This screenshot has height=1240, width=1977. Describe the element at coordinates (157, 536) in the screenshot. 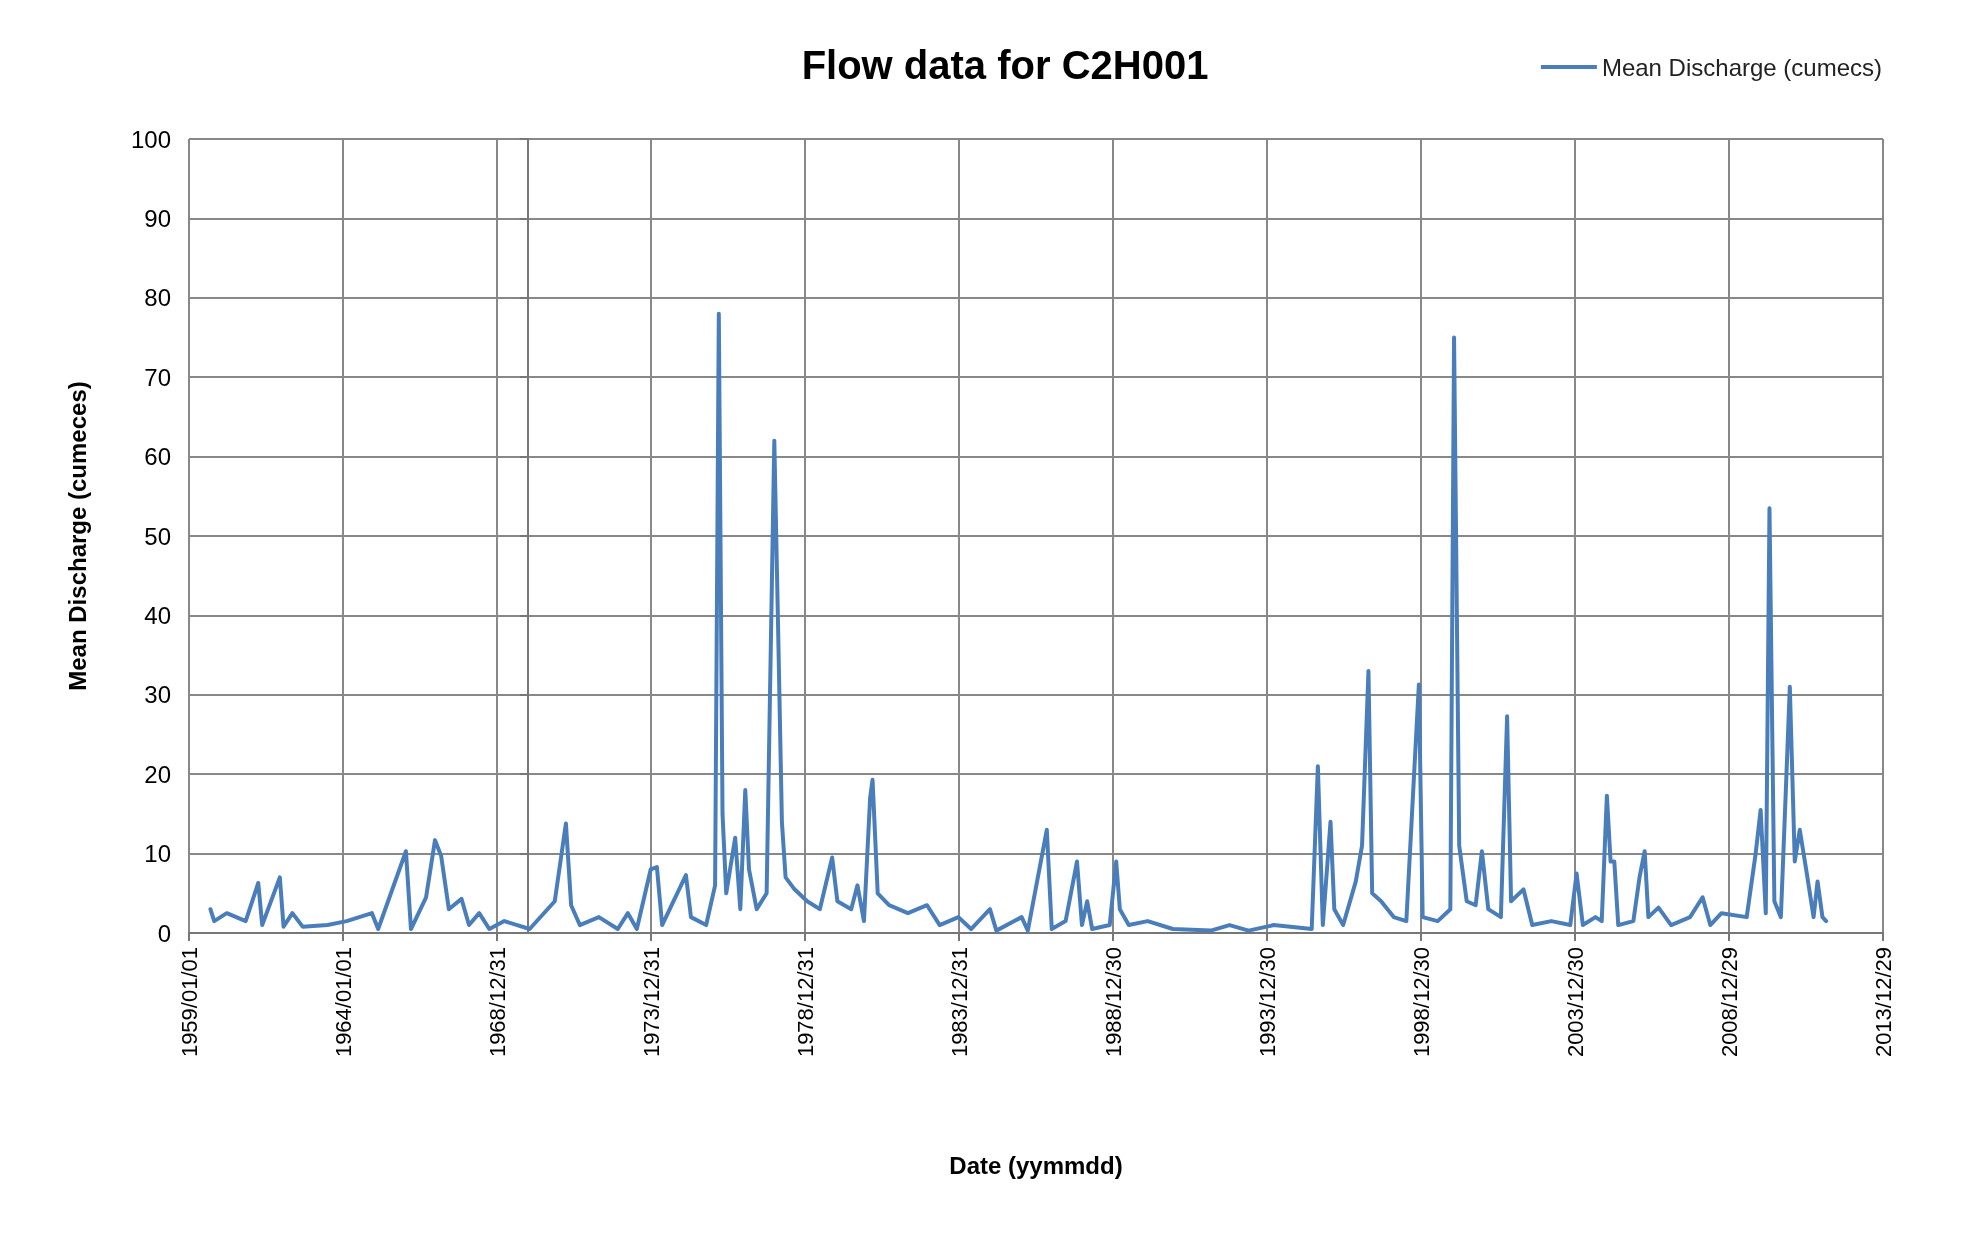

I see `y-tick-label: 50` at that location.